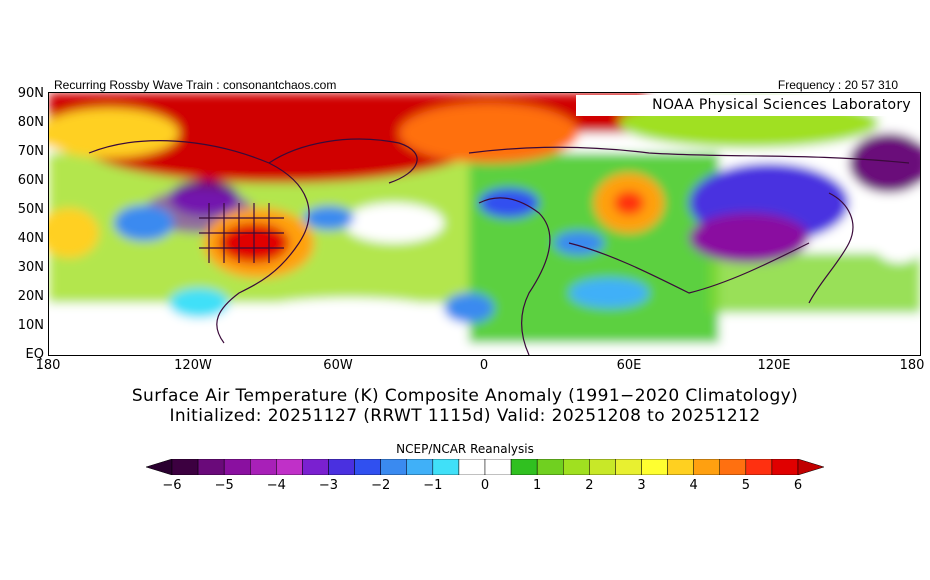  What do you see at coordinates (837, 85) in the screenshot?
I see `header-frequency-label: Frequency : 20 57 310` at bounding box center [837, 85].